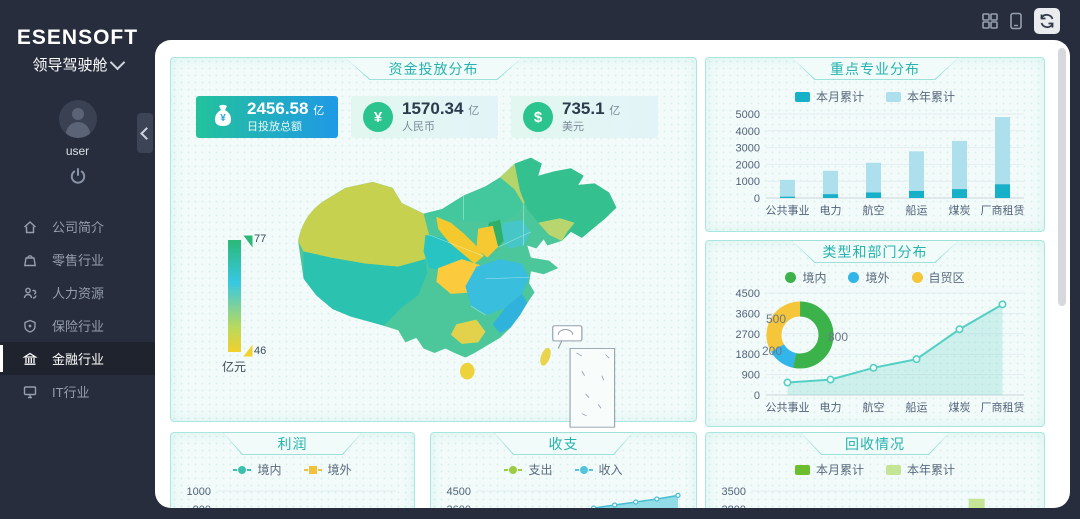  Describe the element at coordinates (734, 492) in the screenshot. I see `svg-text: 3500` at that location.